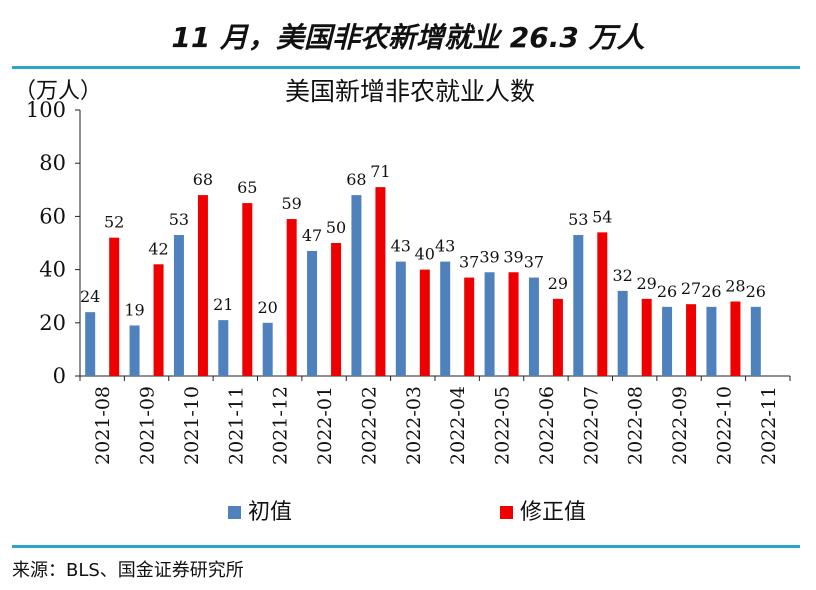 The height and width of the screenshot is (590, 816). I want to click on revised-value-label: 68, so click(203, 179).